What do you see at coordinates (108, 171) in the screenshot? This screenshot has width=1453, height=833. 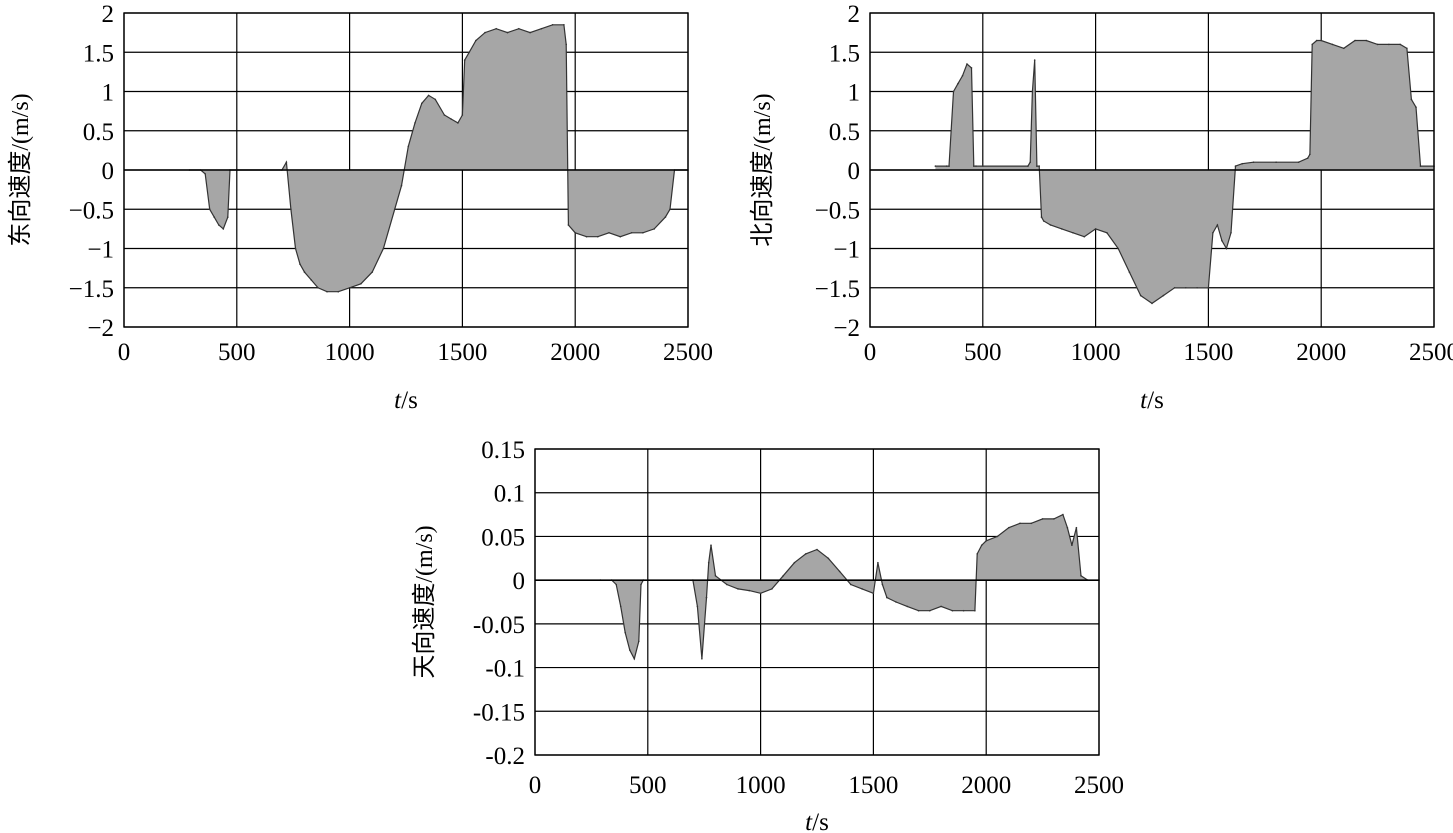 I see `y-tick-label: 0` at bounding box center [108, 171].